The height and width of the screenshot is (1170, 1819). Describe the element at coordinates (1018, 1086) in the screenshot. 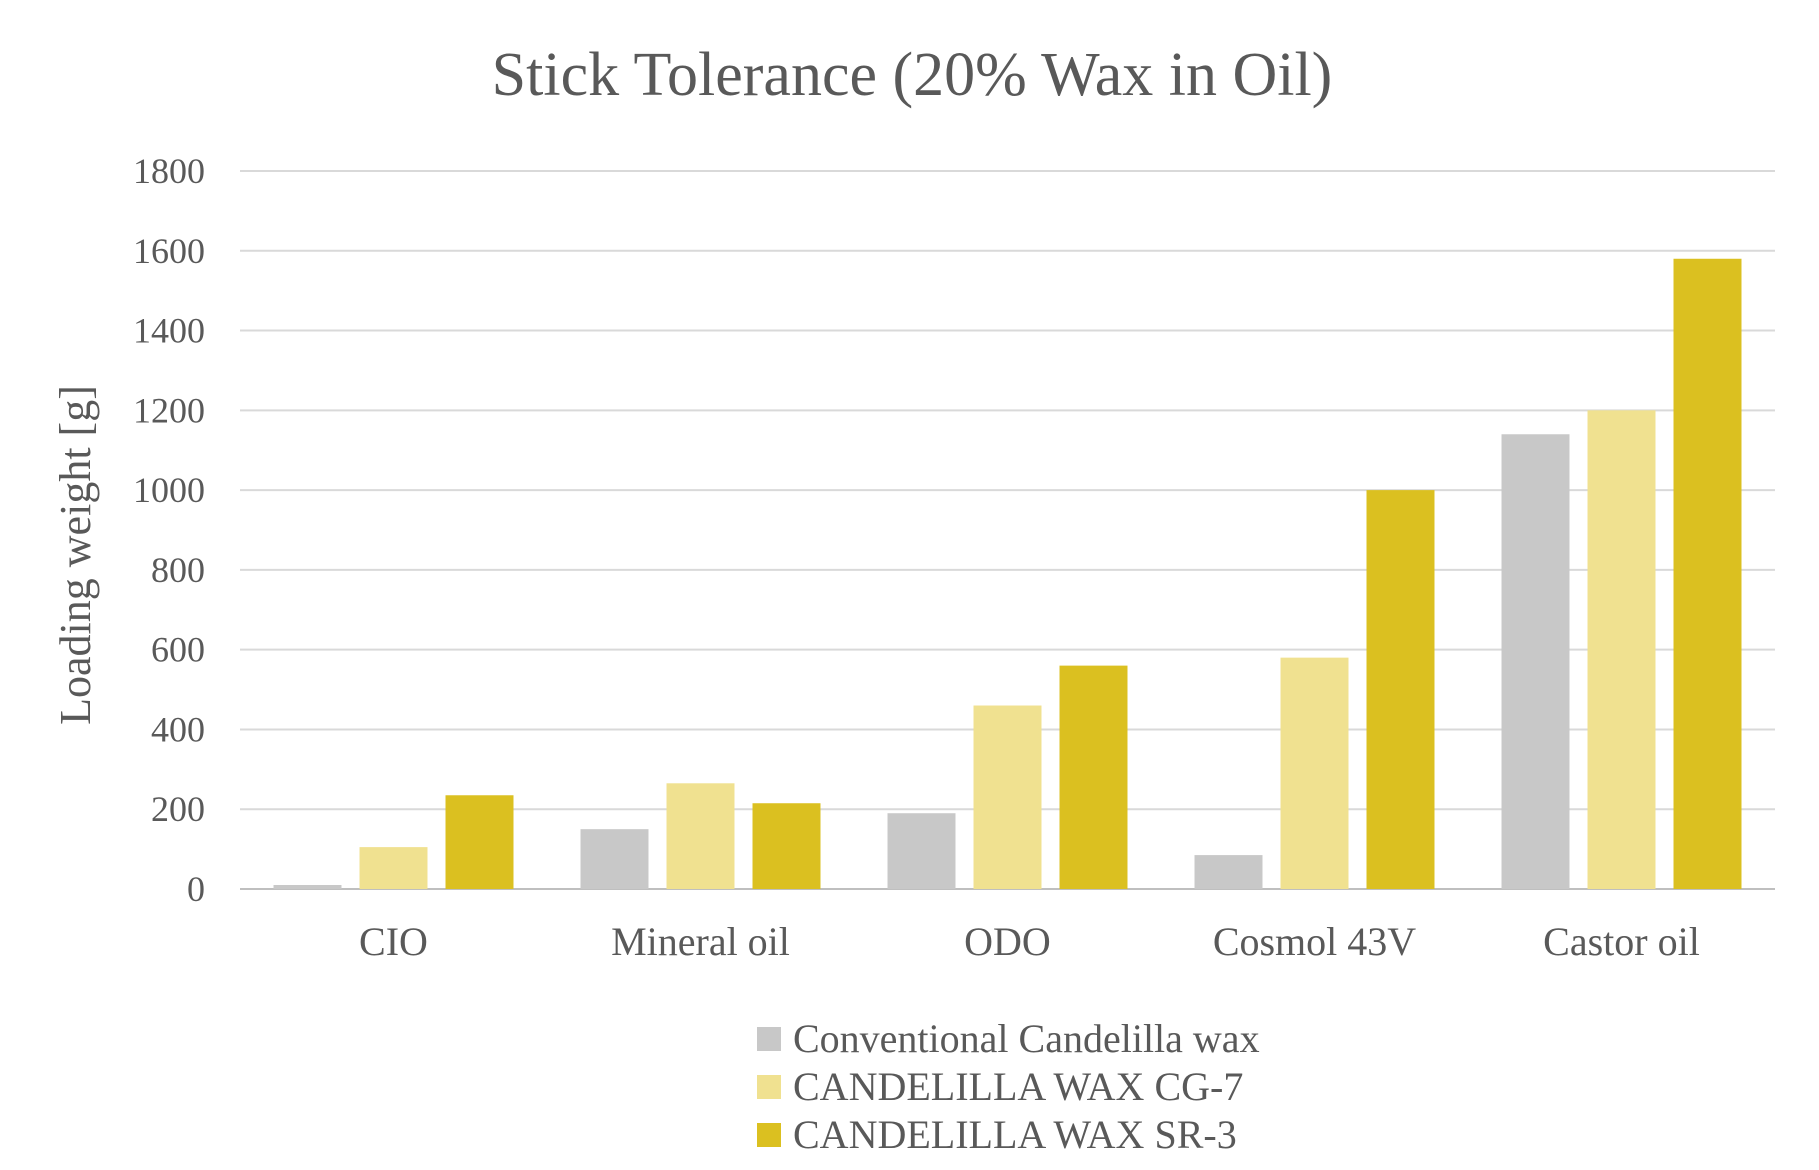

I see `legend-label: CANDELILLA WAX CG-7` at that location.